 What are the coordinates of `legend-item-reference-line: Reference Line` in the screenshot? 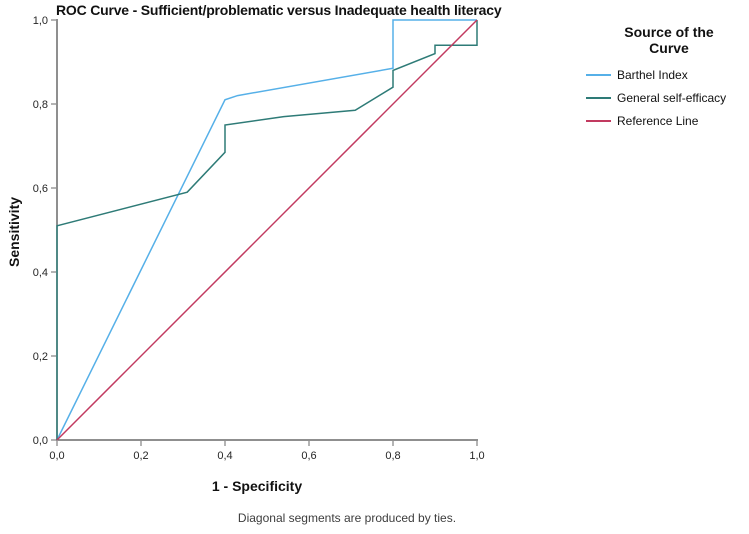 It's located at (667, 121).